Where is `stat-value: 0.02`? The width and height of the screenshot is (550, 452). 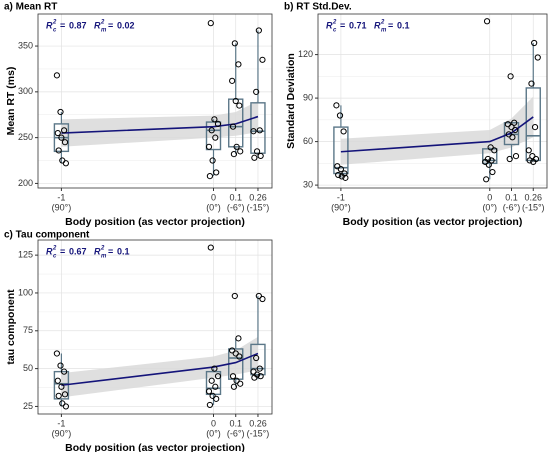 stat-value: 0.02 is located at coordinates (126, 25).